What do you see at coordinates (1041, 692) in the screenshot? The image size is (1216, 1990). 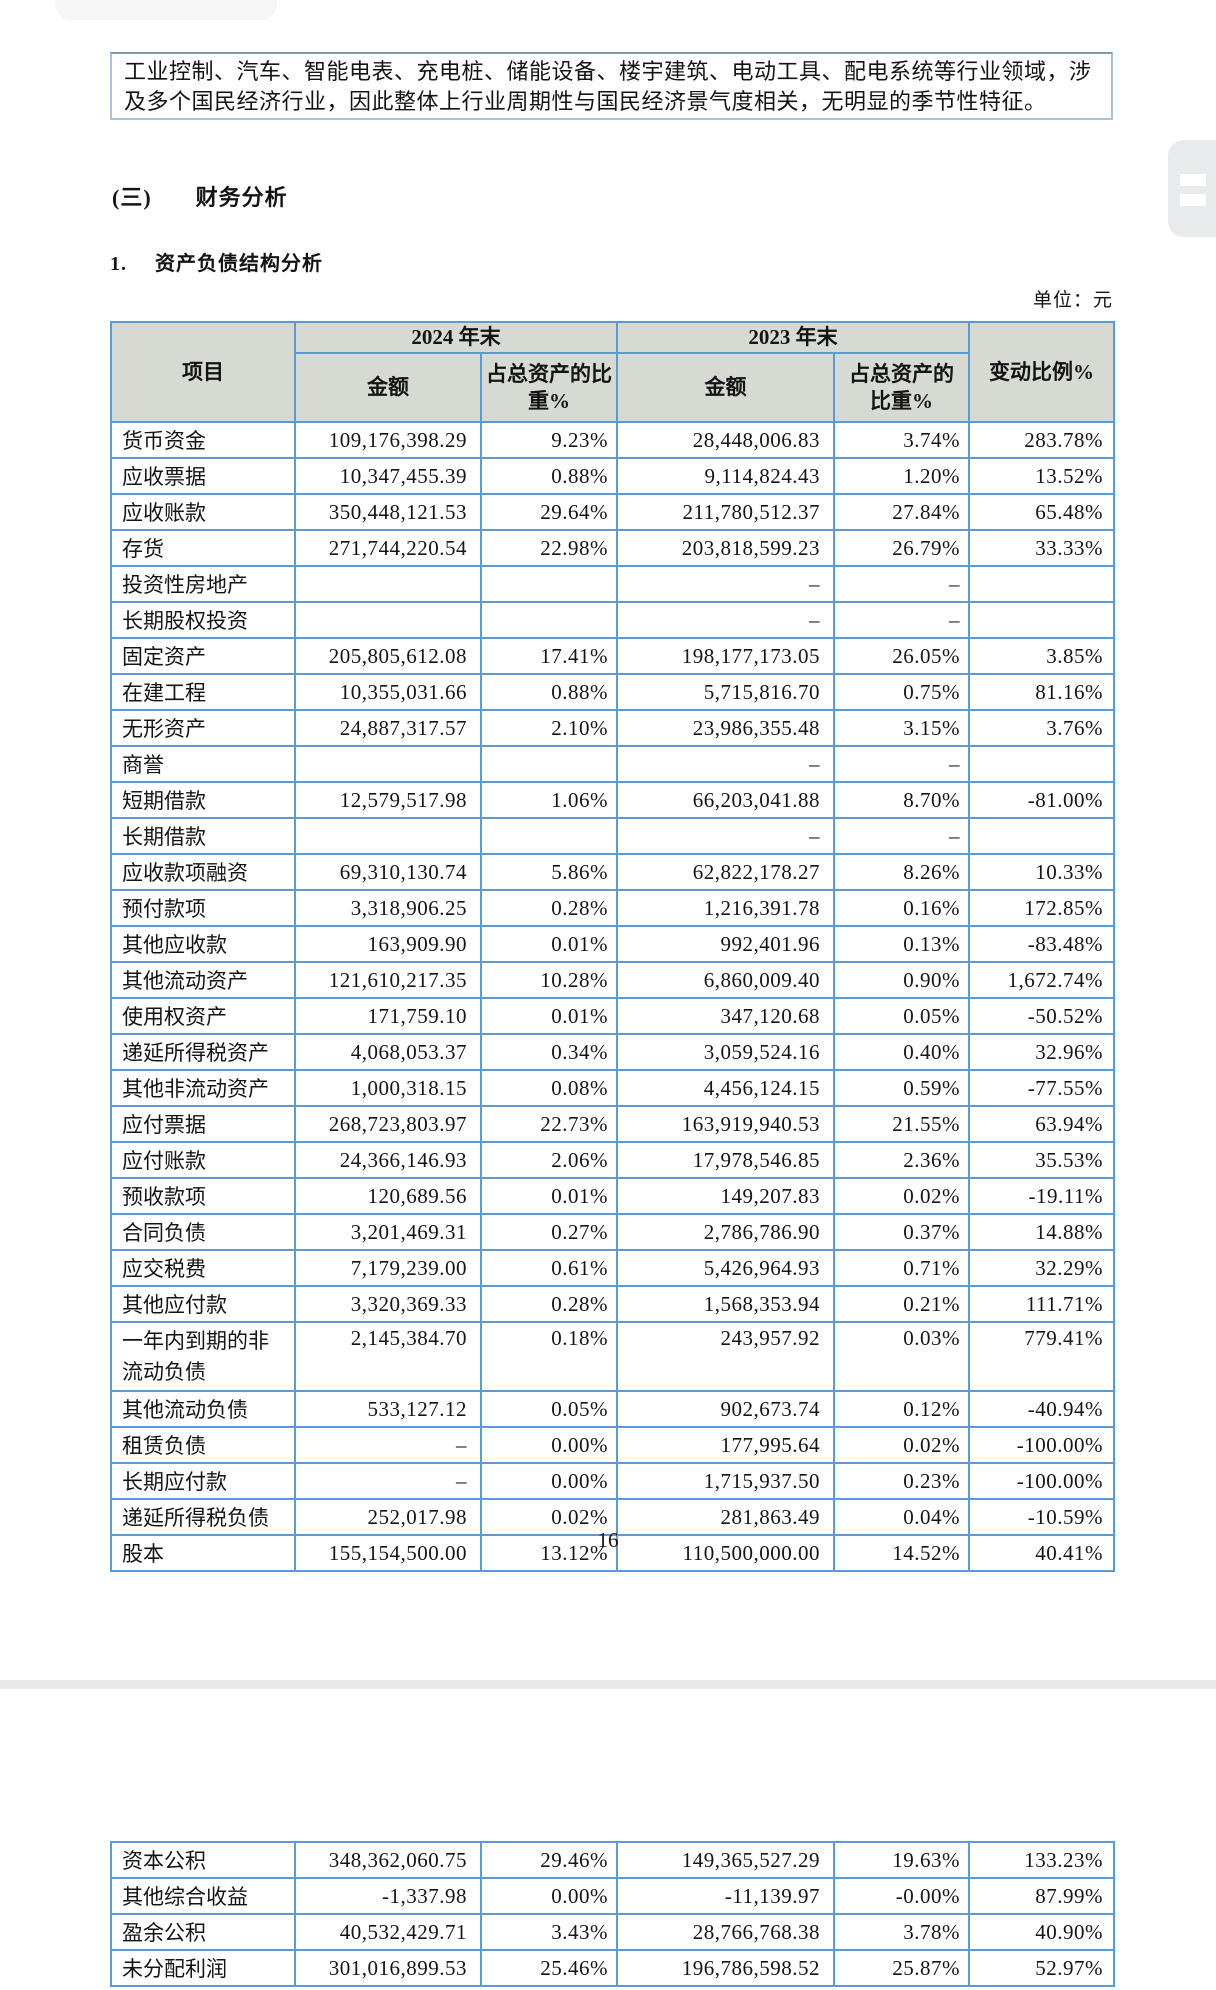 I see `cell-change: 81.16%` at bounding box center [1041, 692].